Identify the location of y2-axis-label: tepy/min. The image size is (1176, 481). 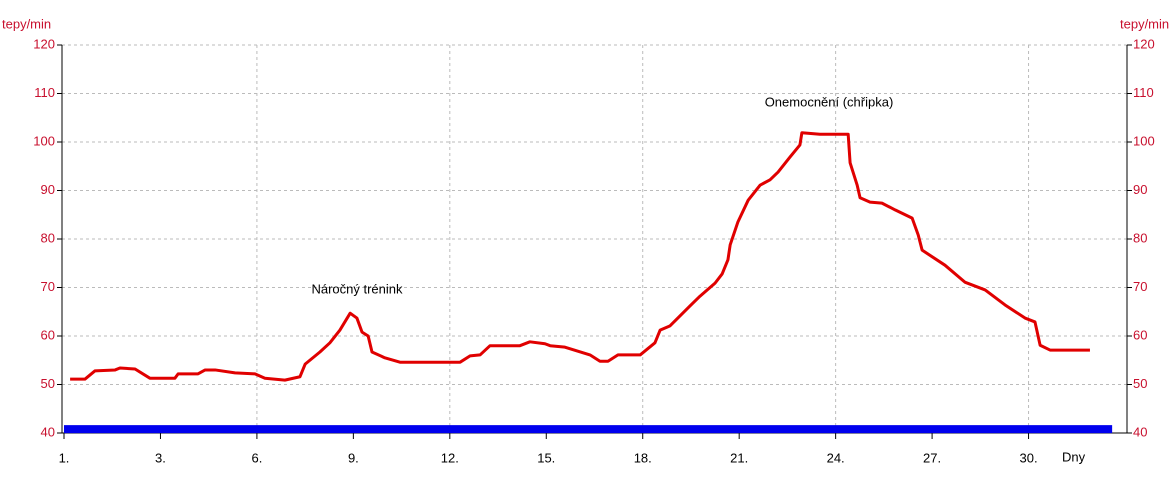
(1144, 23).